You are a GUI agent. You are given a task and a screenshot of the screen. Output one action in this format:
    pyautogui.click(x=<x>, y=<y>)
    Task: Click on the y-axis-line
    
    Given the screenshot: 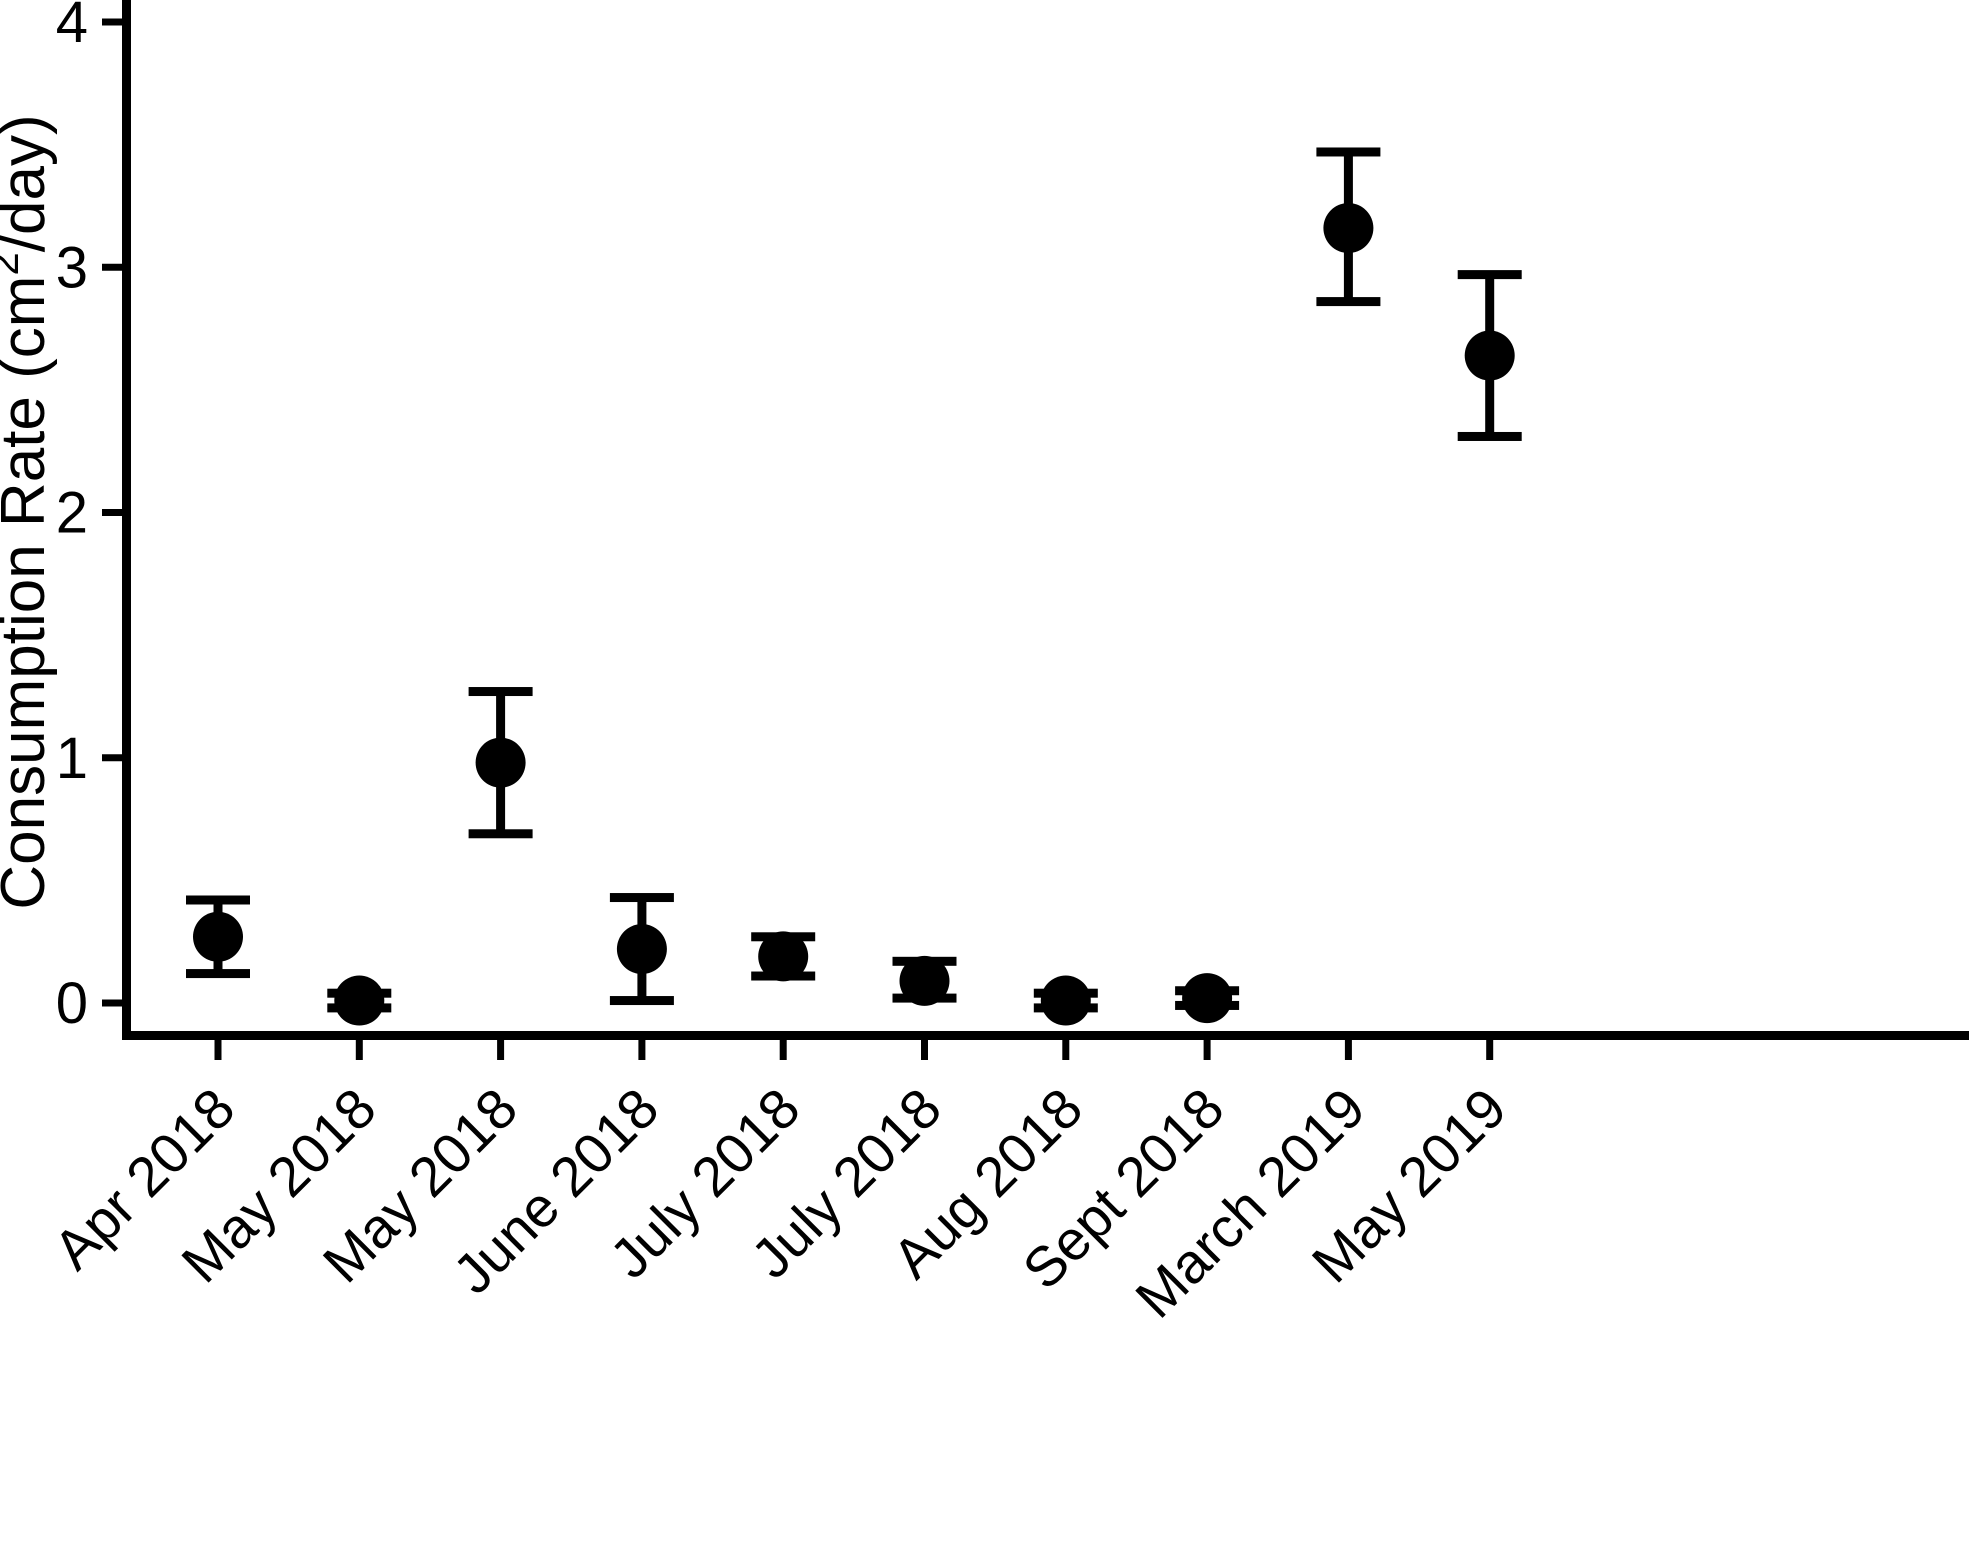 What is the action you would take?
    pyautogui.click(x=126, y=520)
    